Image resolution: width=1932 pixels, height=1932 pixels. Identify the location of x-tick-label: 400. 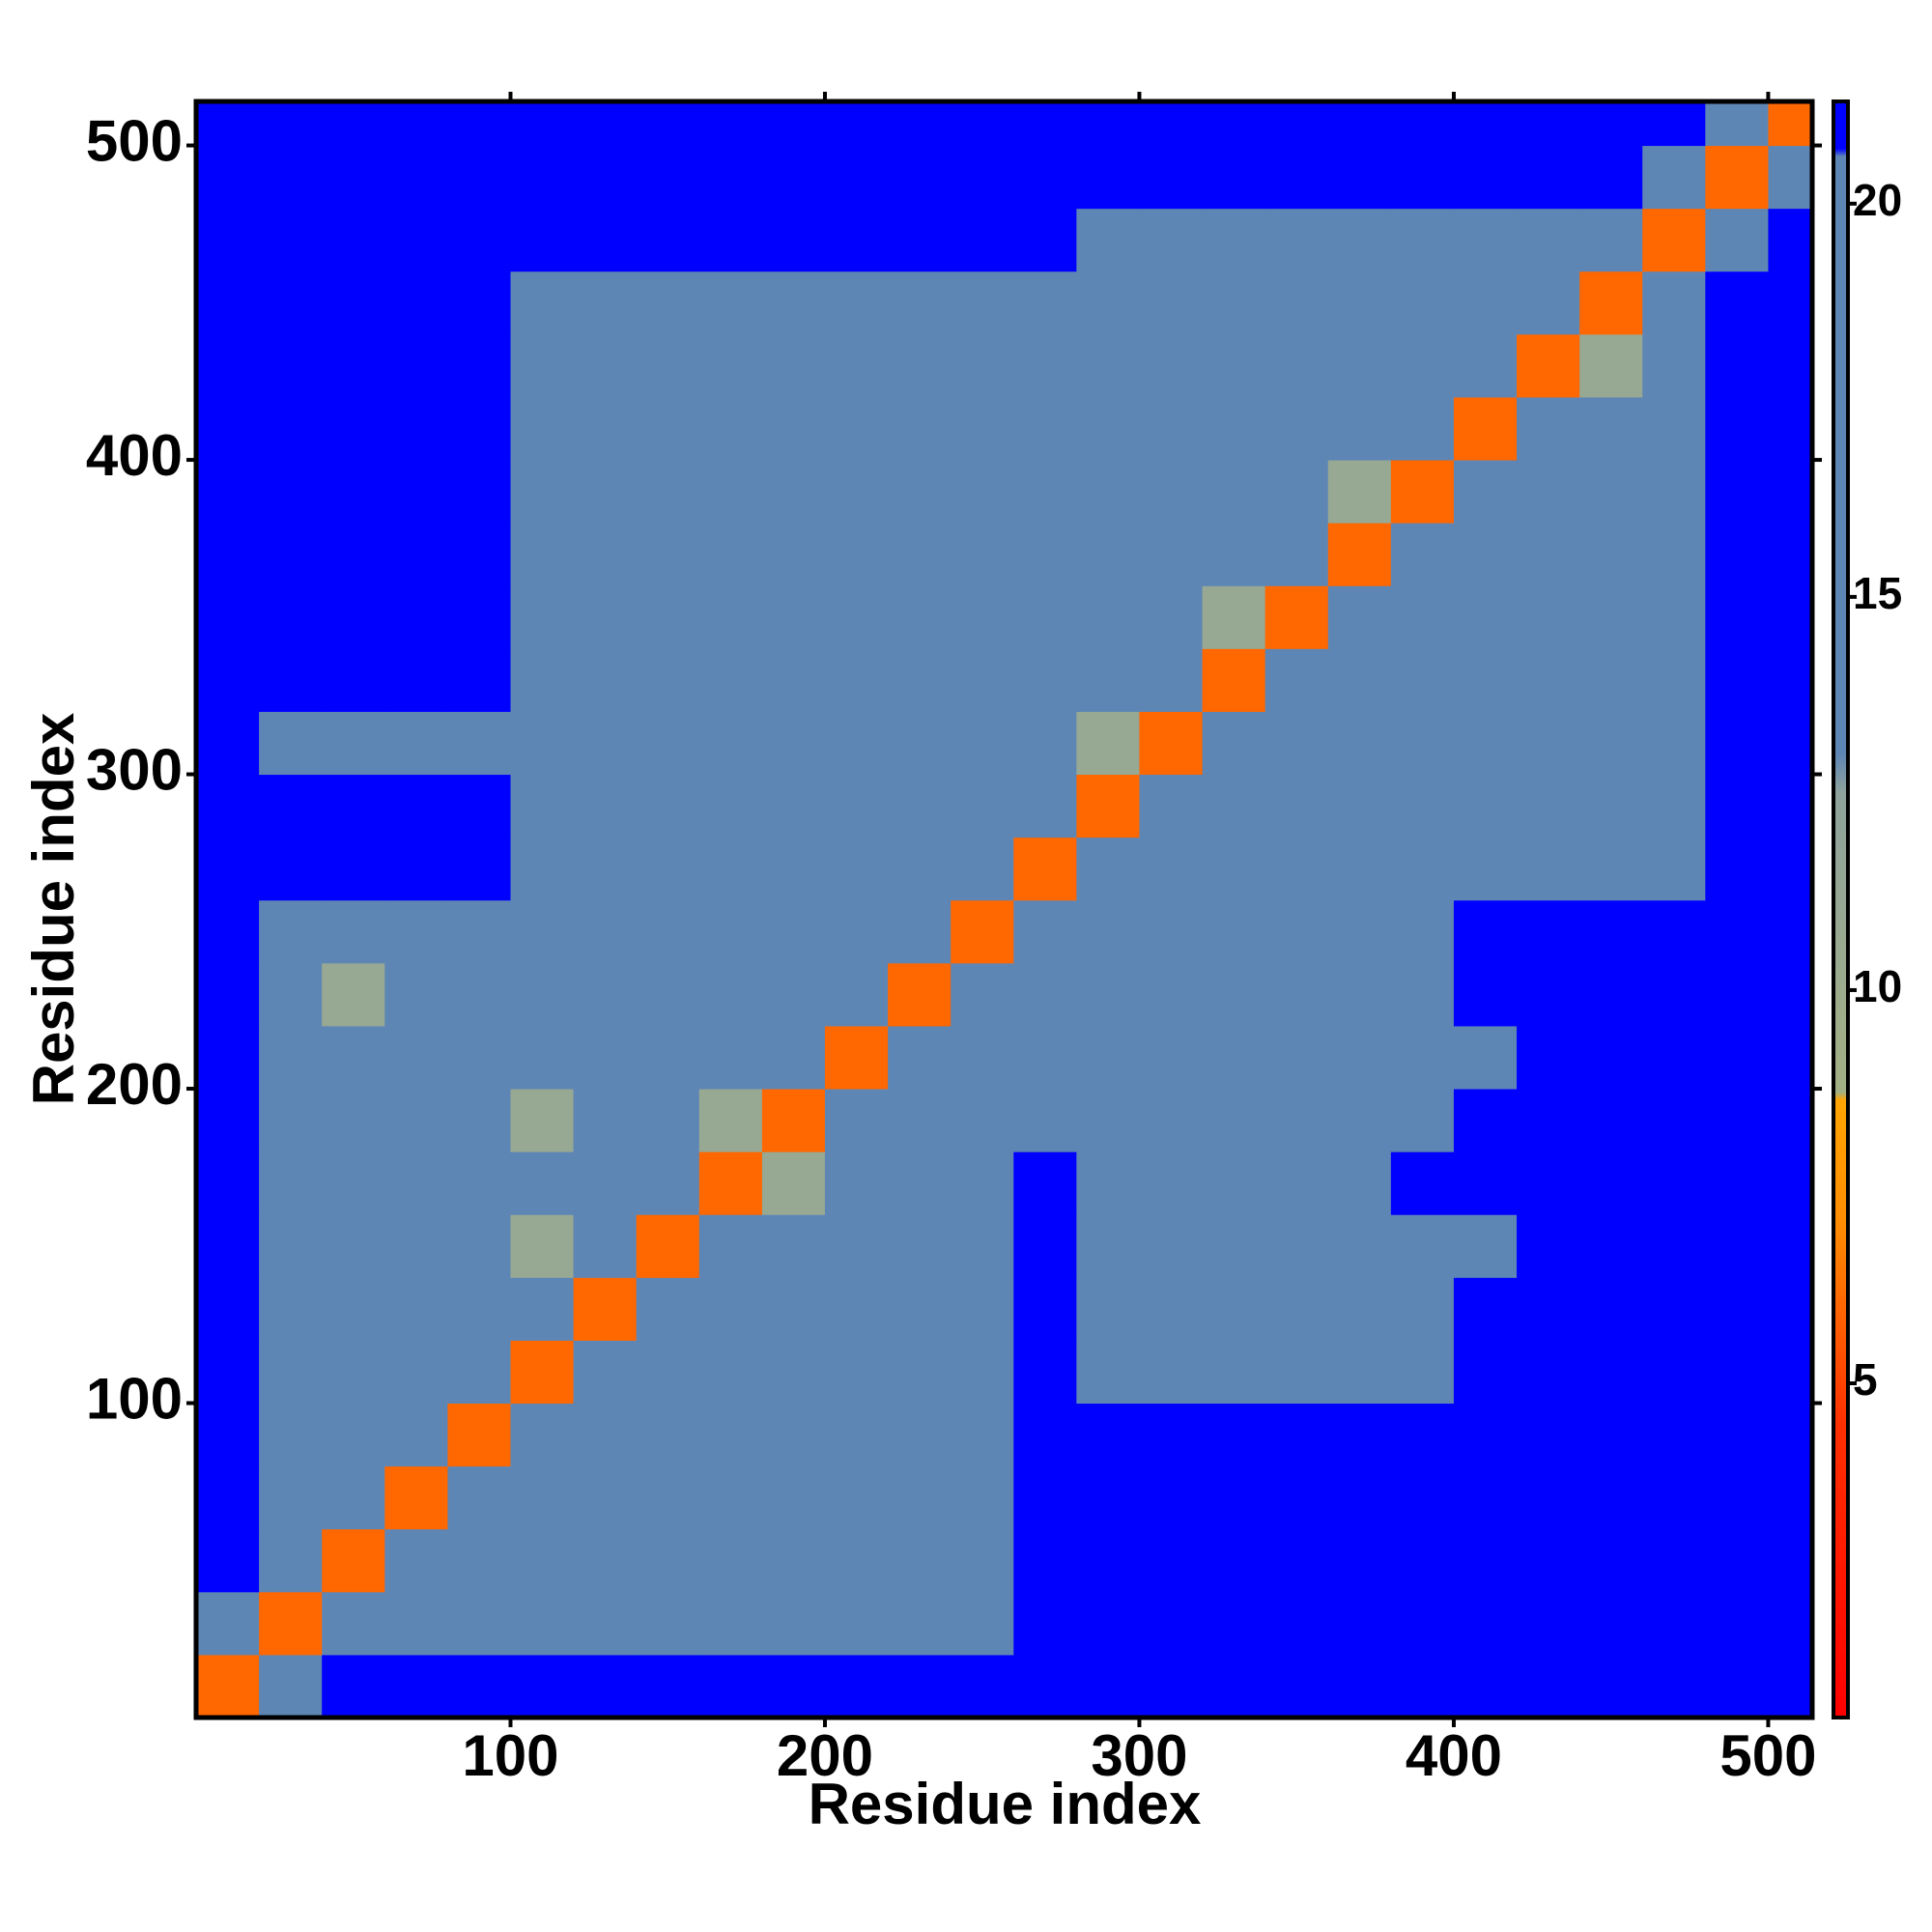
(1454, 1755).